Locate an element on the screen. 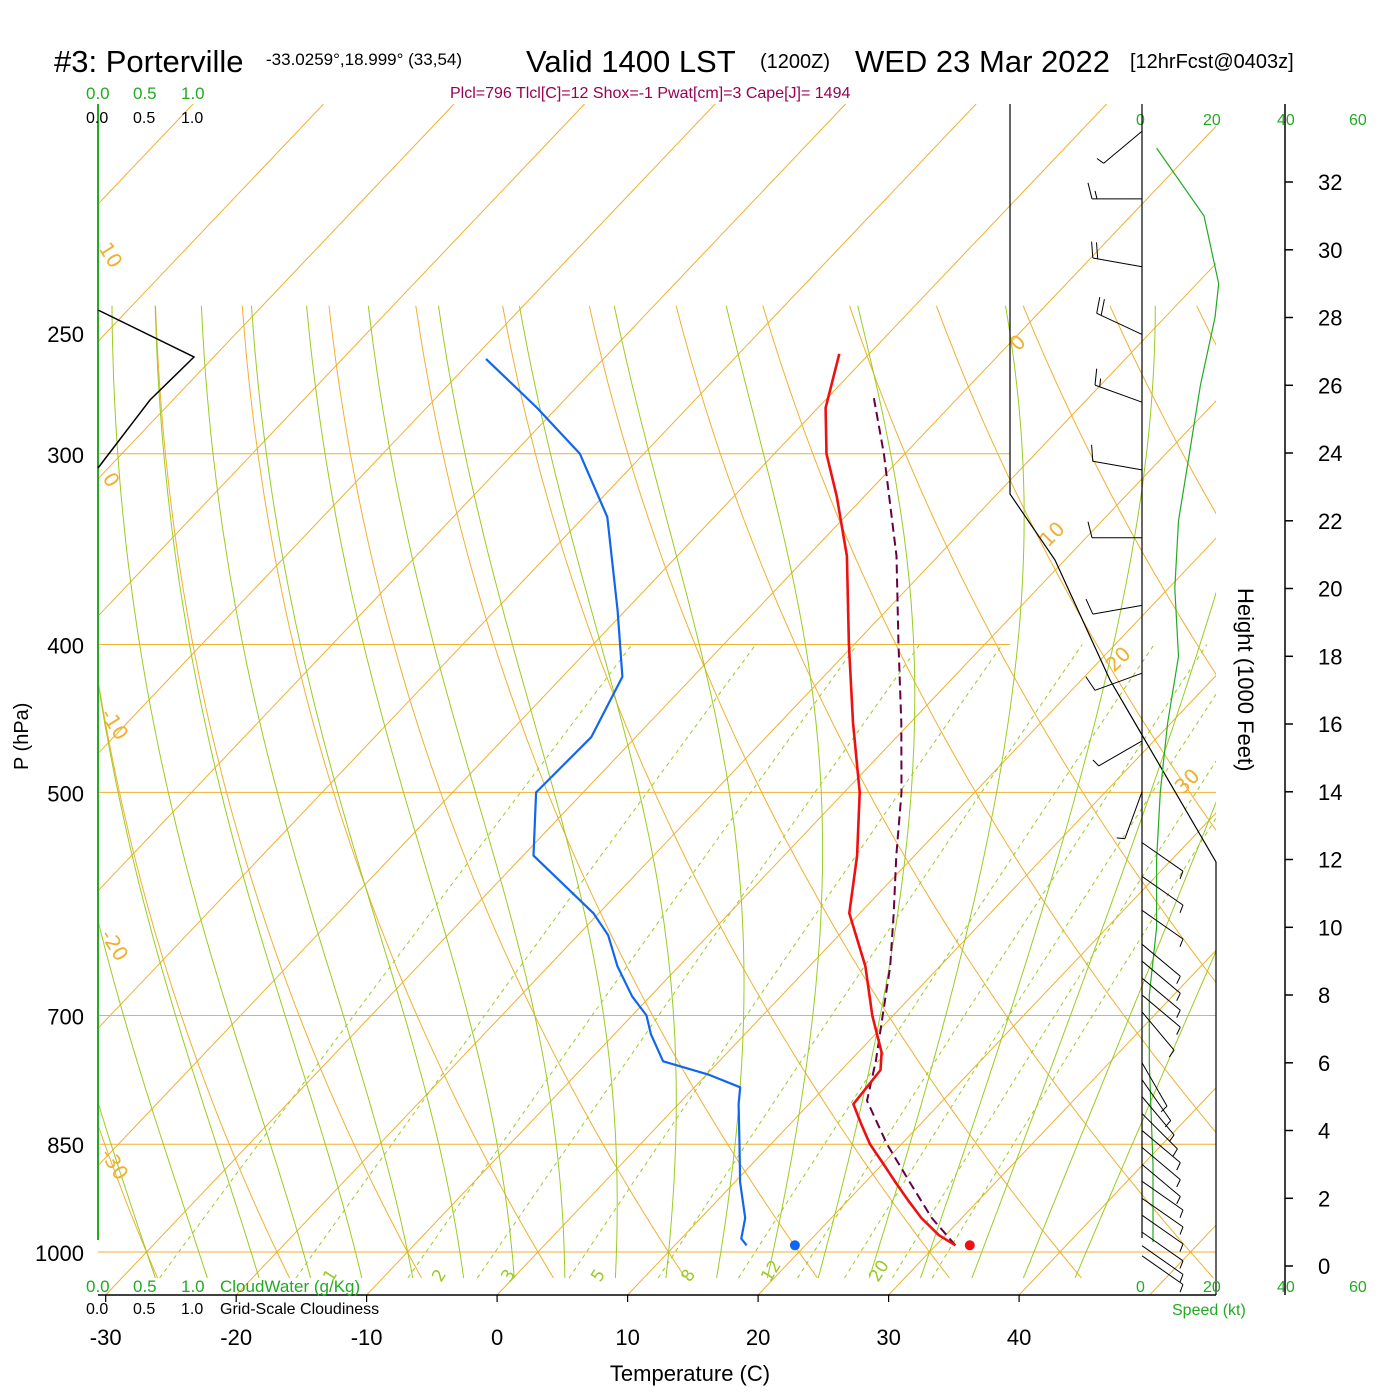 Image resolution: width=1400 pixels, height=1400 pixels. cloud-scale-bottom-green-0: 0.0 is located at coordinates (98, 1286).